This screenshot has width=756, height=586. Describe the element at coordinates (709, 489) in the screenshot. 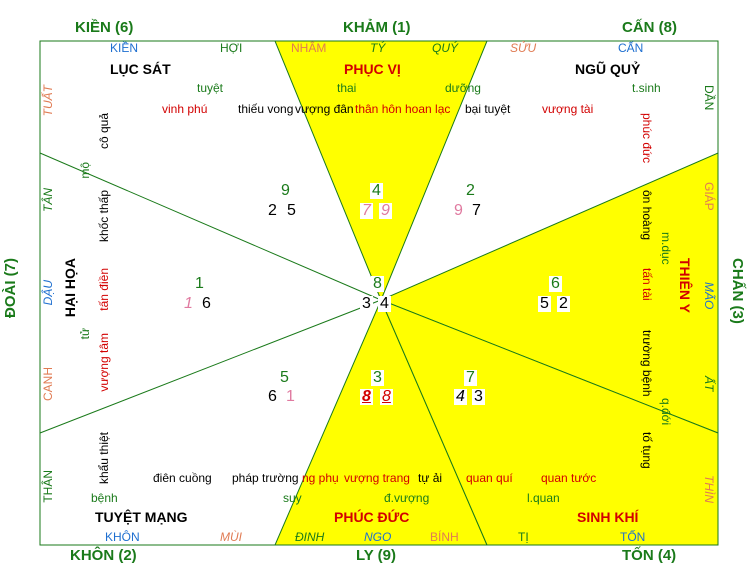

I see `ring-thin: THÌN` at that location.